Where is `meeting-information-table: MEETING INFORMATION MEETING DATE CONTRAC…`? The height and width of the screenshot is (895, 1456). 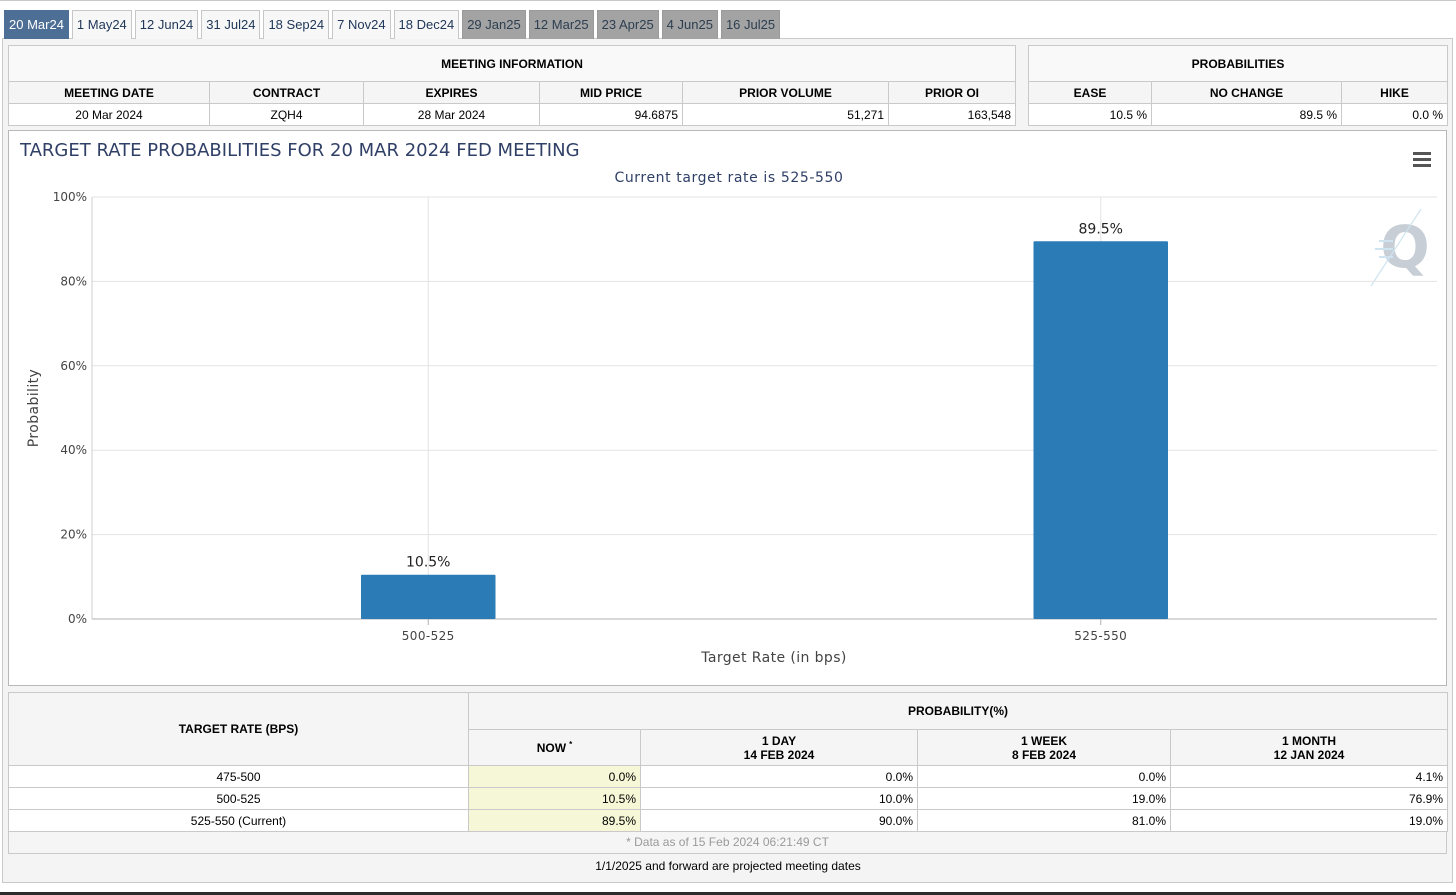 meeting-information-table: MEETING INFORMATION MEETING DATE CONTRAC… is located at coordinates (512, 85).